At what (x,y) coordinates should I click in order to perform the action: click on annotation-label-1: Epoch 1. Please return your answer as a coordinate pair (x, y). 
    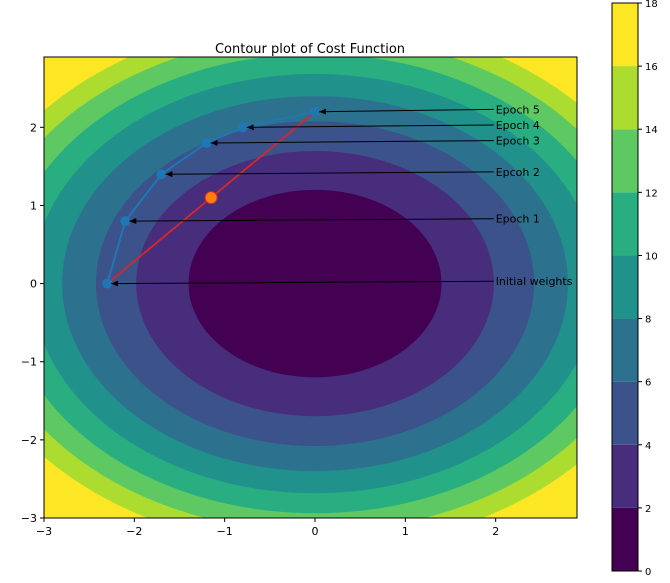
    Looking at the image, I should click on (518, 219).